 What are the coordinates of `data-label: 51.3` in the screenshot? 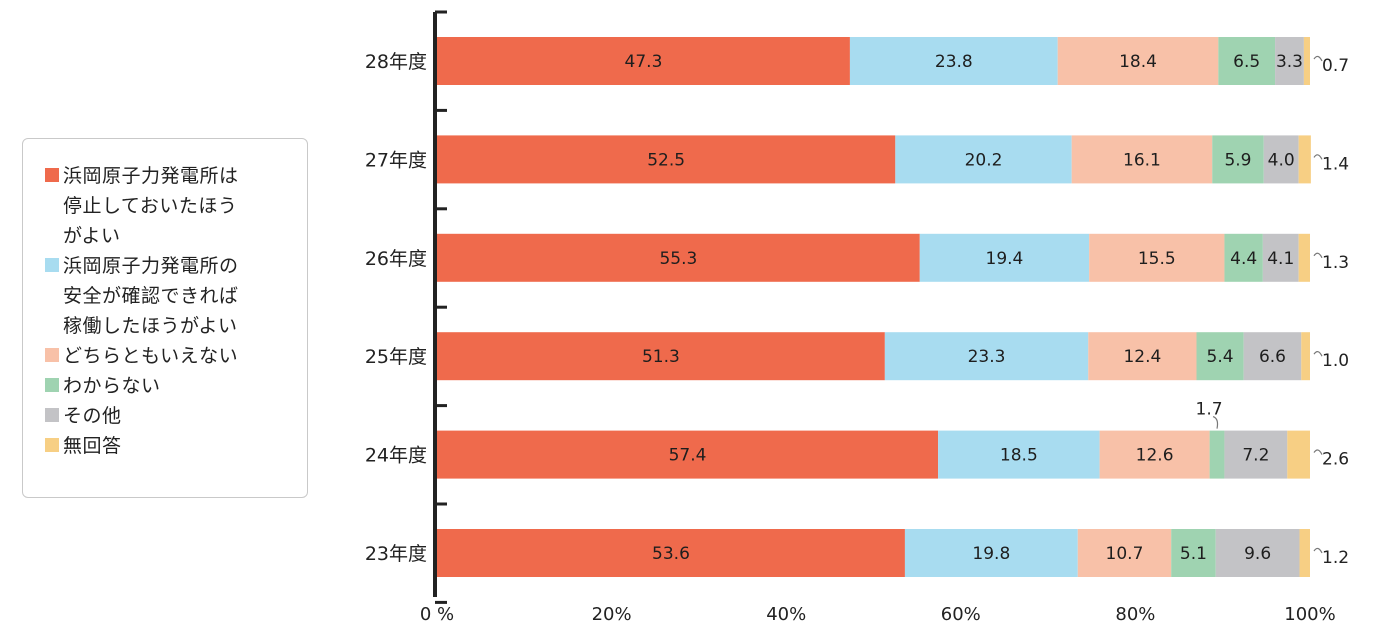 It's located at (661, 357).